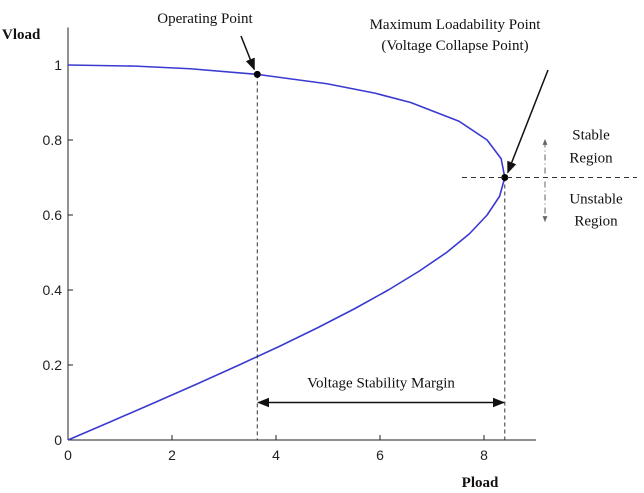 The height and width of the screenshot is (493, 644). Describe the element at coordinates (58, 440) in the screenshot. I see `y-tick-label: 0` at that location.